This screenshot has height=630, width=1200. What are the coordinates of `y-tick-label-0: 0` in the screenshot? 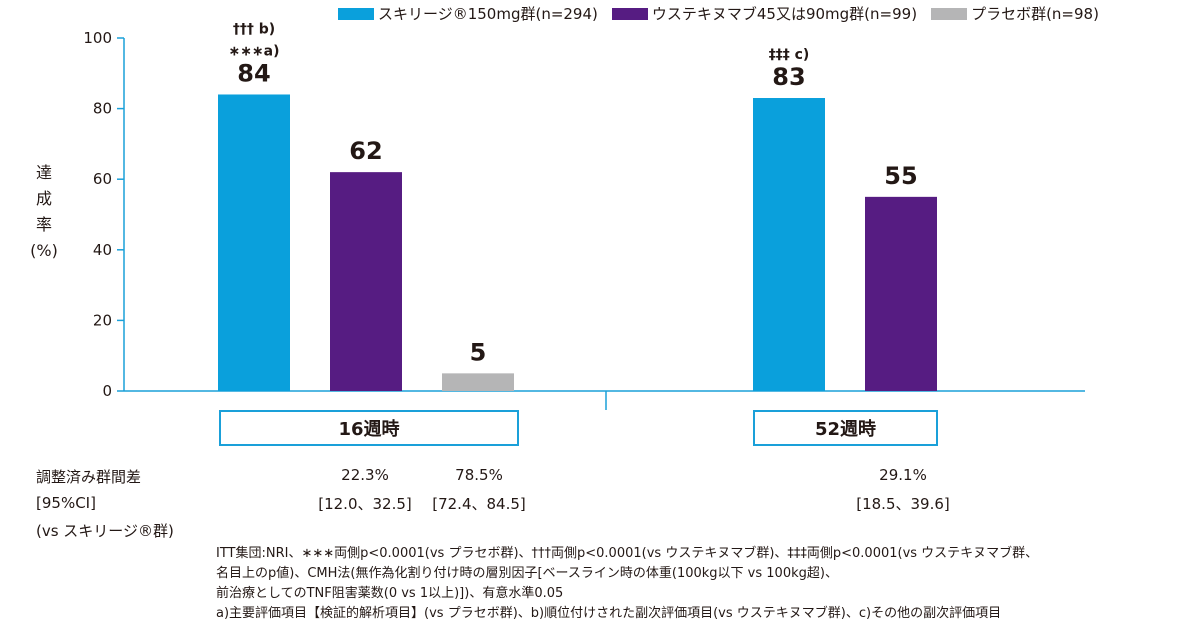 It's located at (107, 391).